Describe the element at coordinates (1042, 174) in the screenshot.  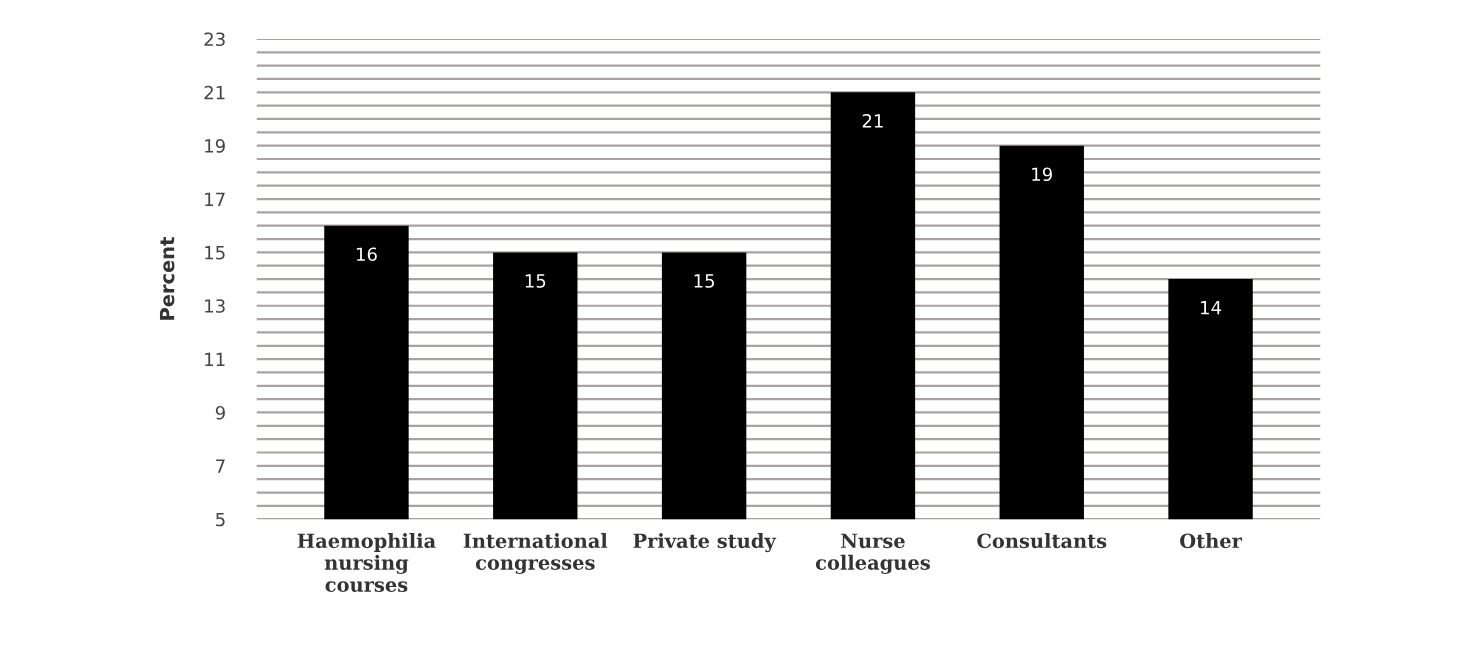
I see `data-label: 19` at that location.